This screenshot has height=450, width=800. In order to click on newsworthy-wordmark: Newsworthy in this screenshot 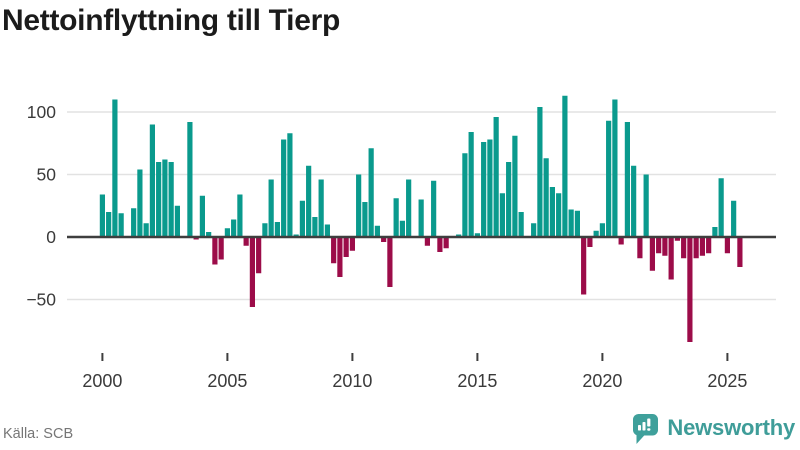, I will do `click(731, 427)`.